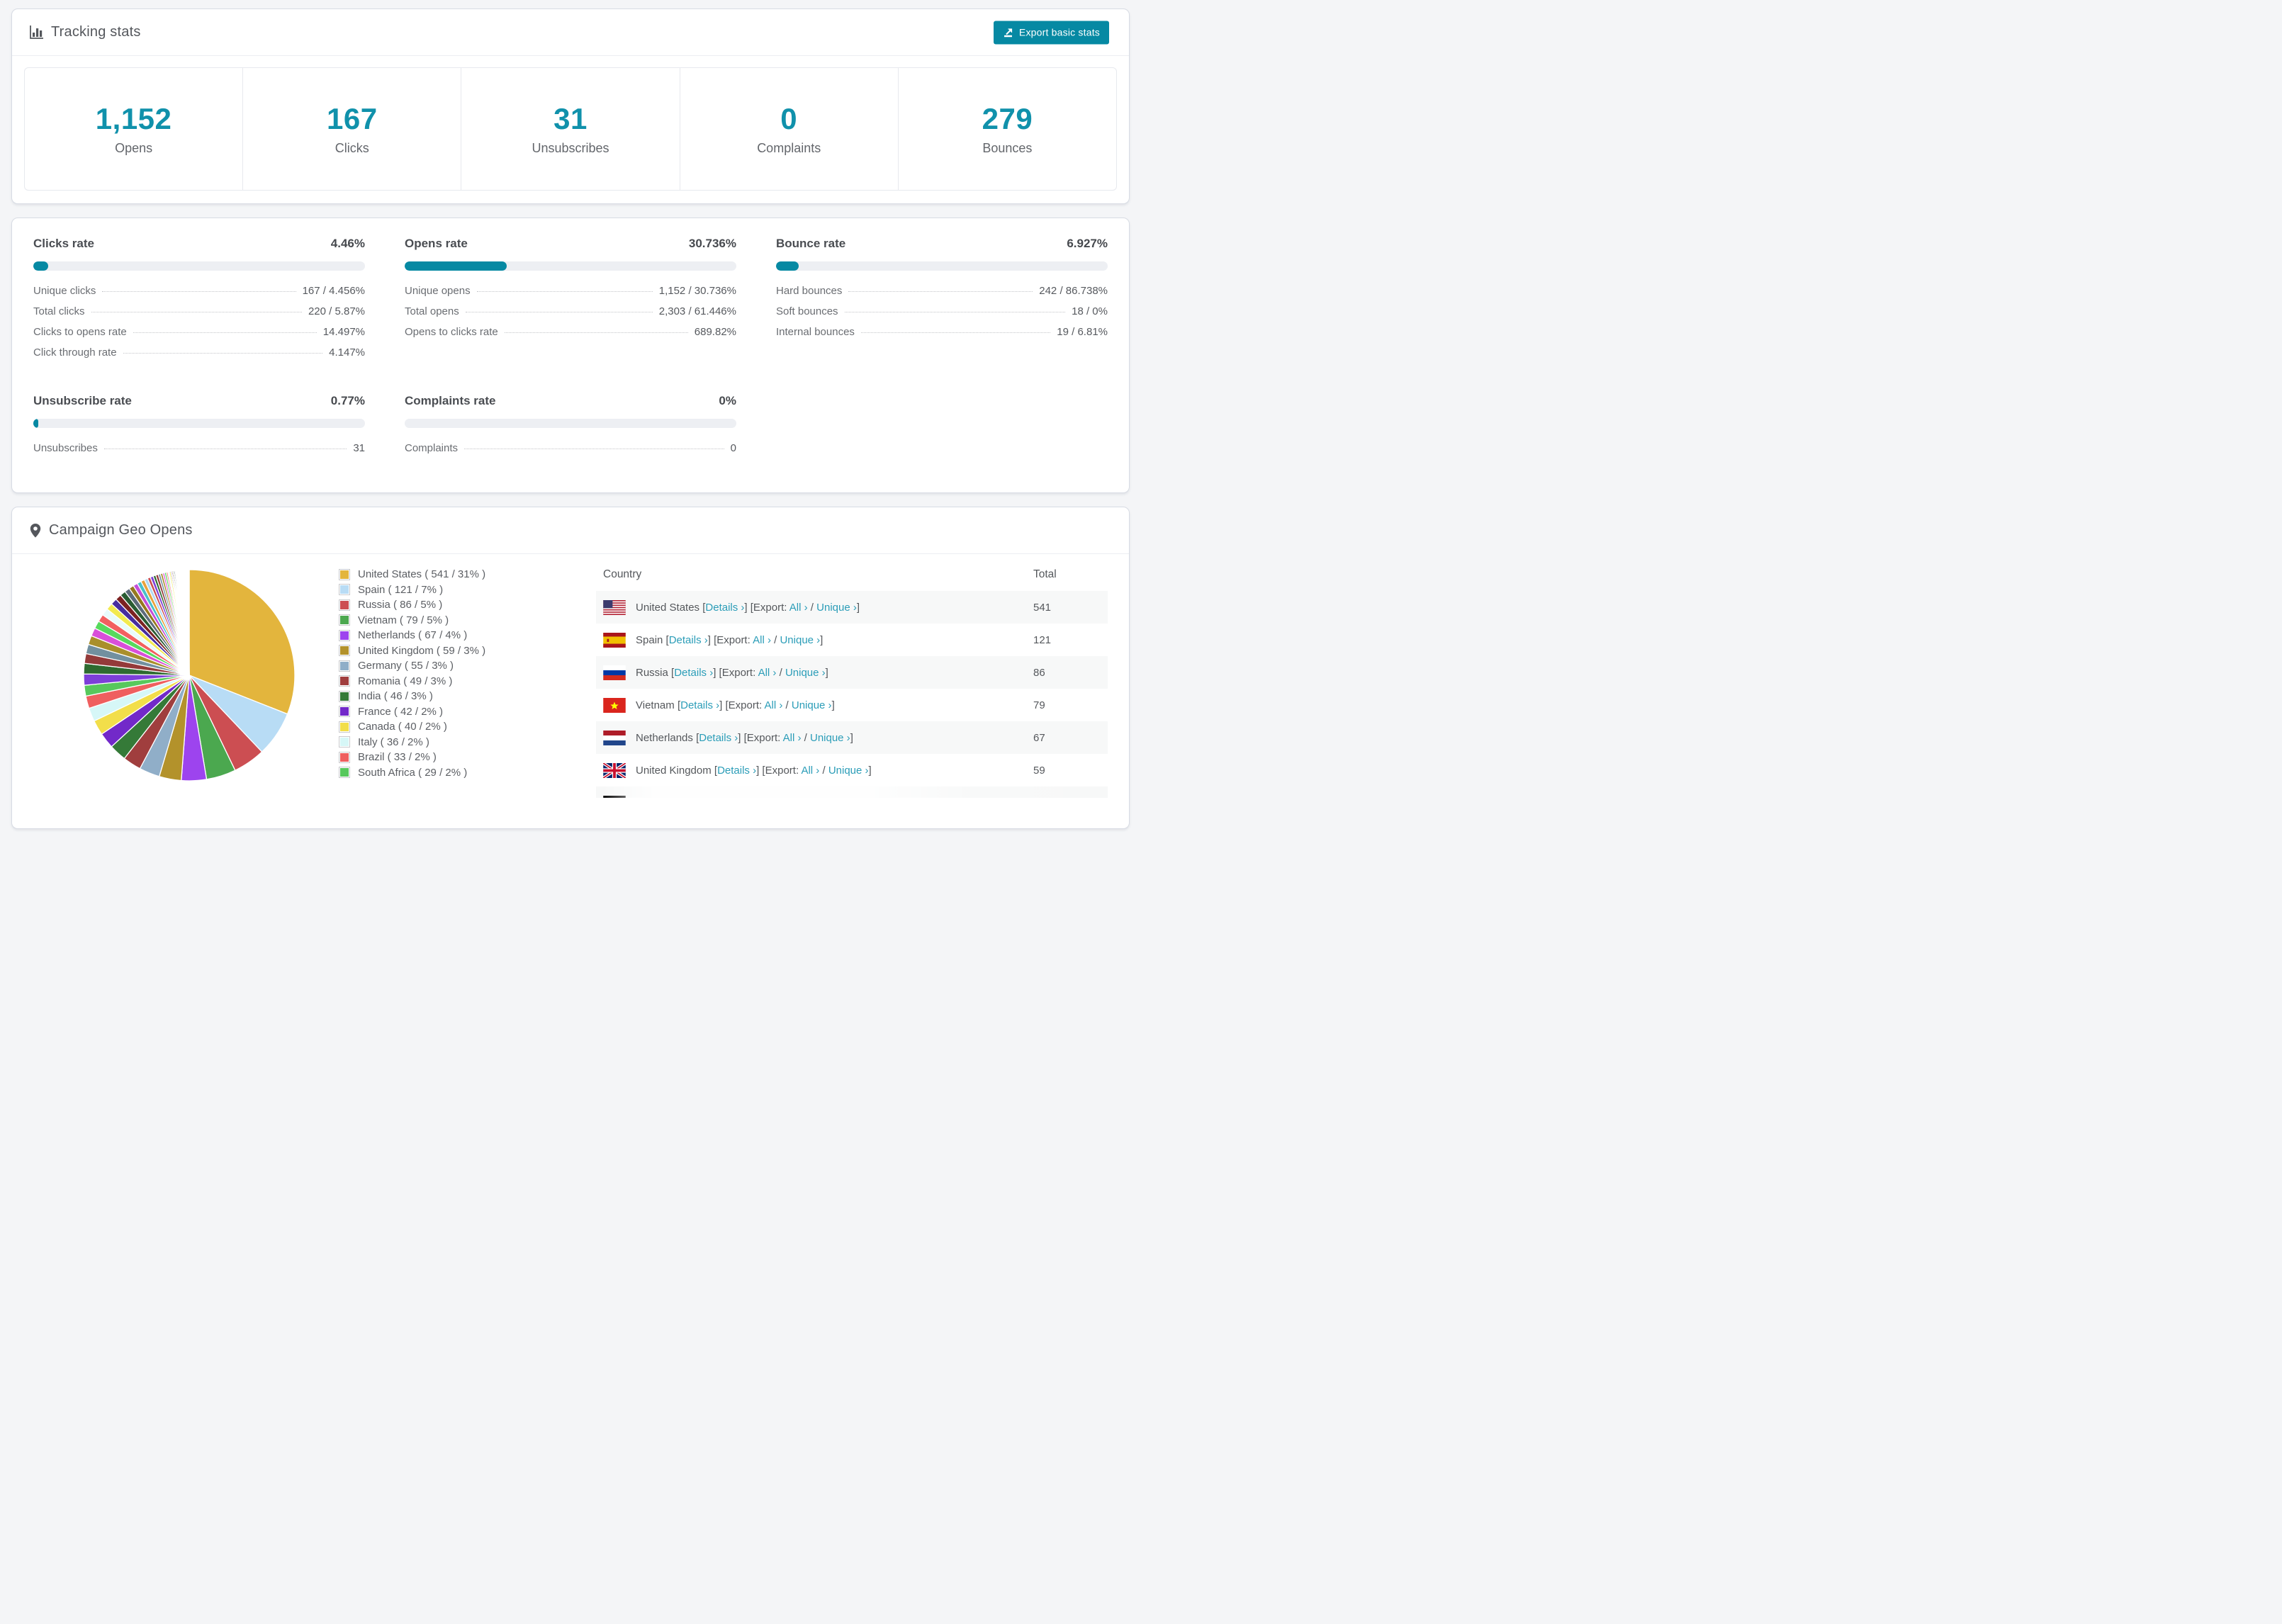 This screenshot has width=2282, height=1624. Describe the element at coordinates (336, 311) in the screenshot. I see `detail-value: 220 / 5.87%` at that location.